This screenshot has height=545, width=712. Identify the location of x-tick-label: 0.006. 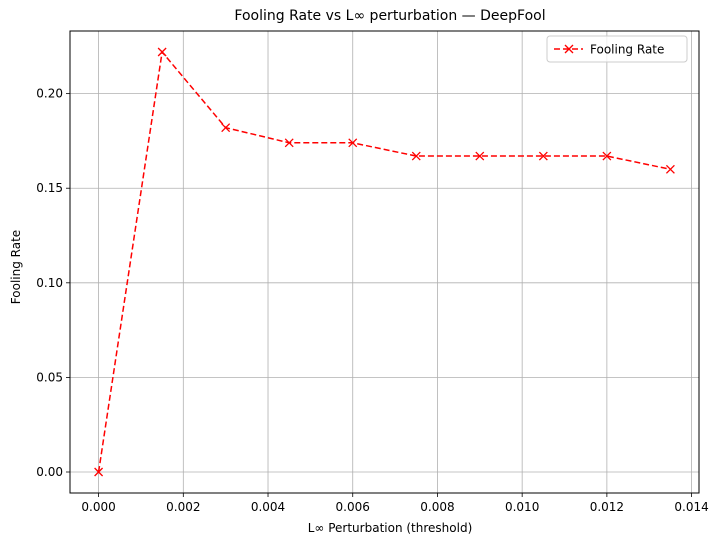
(353, 507).